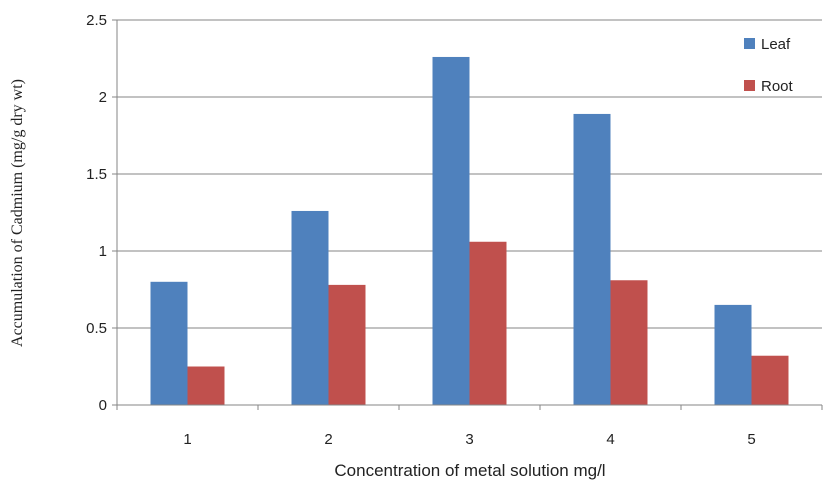  What do you see at coordinates (328, 439) in the screenshot?
I see `x-tick-label: 2` at bounding box center [328, 439].